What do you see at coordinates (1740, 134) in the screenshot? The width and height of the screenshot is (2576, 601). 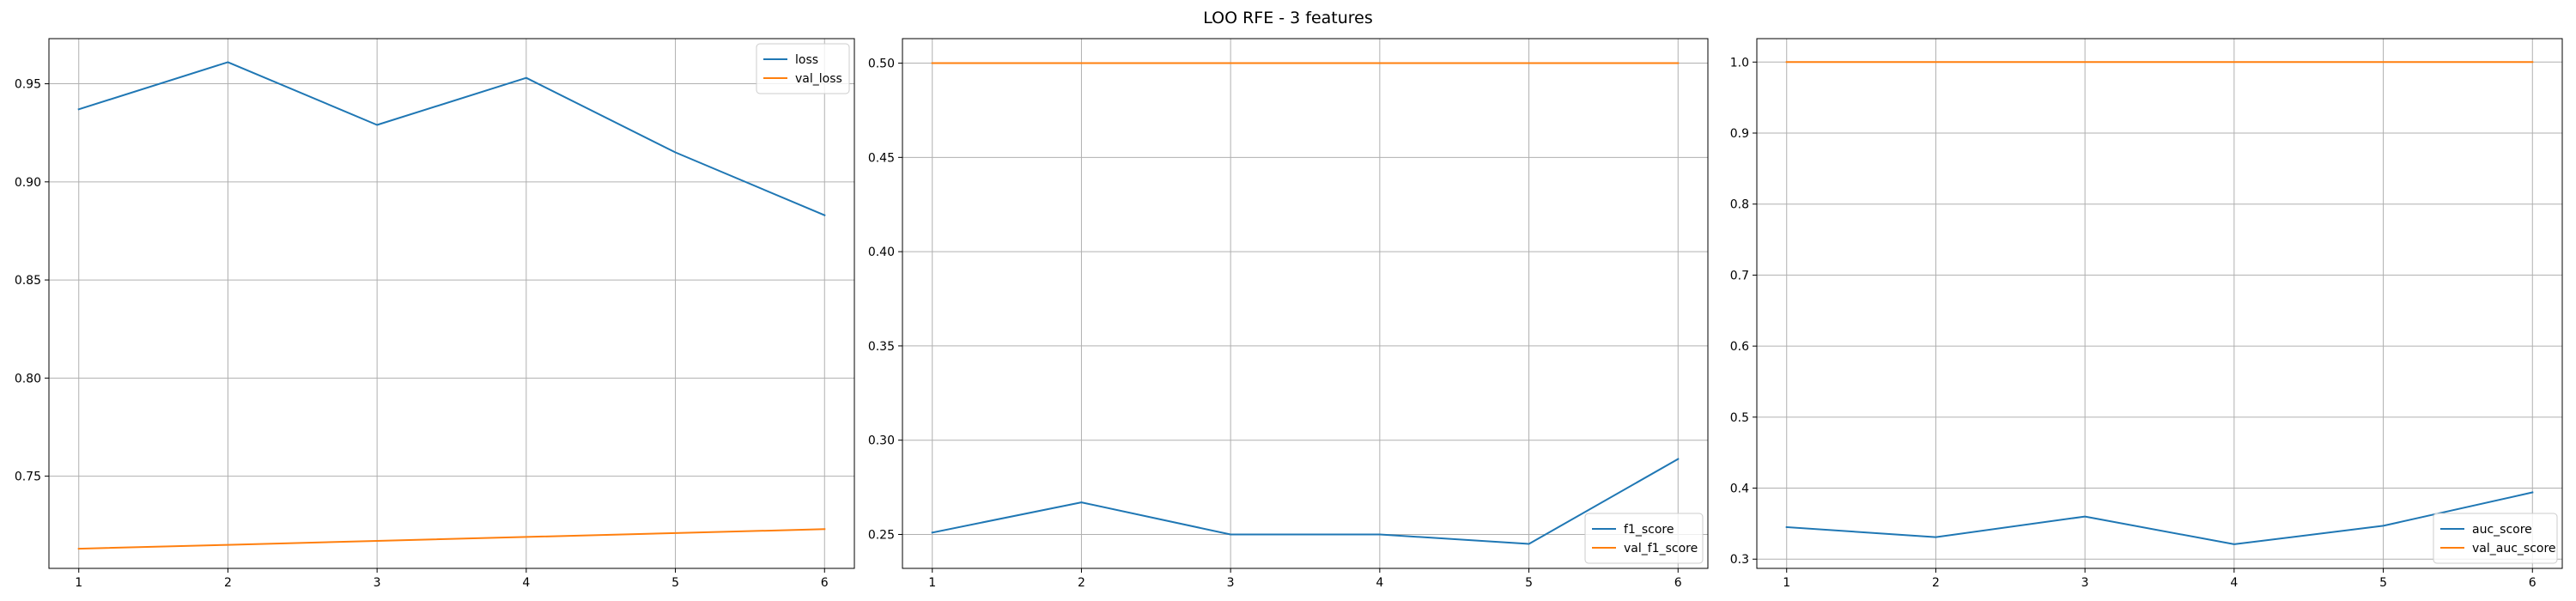 I see `y-tick-label: 0.9` at bounding box center [1740, 134].